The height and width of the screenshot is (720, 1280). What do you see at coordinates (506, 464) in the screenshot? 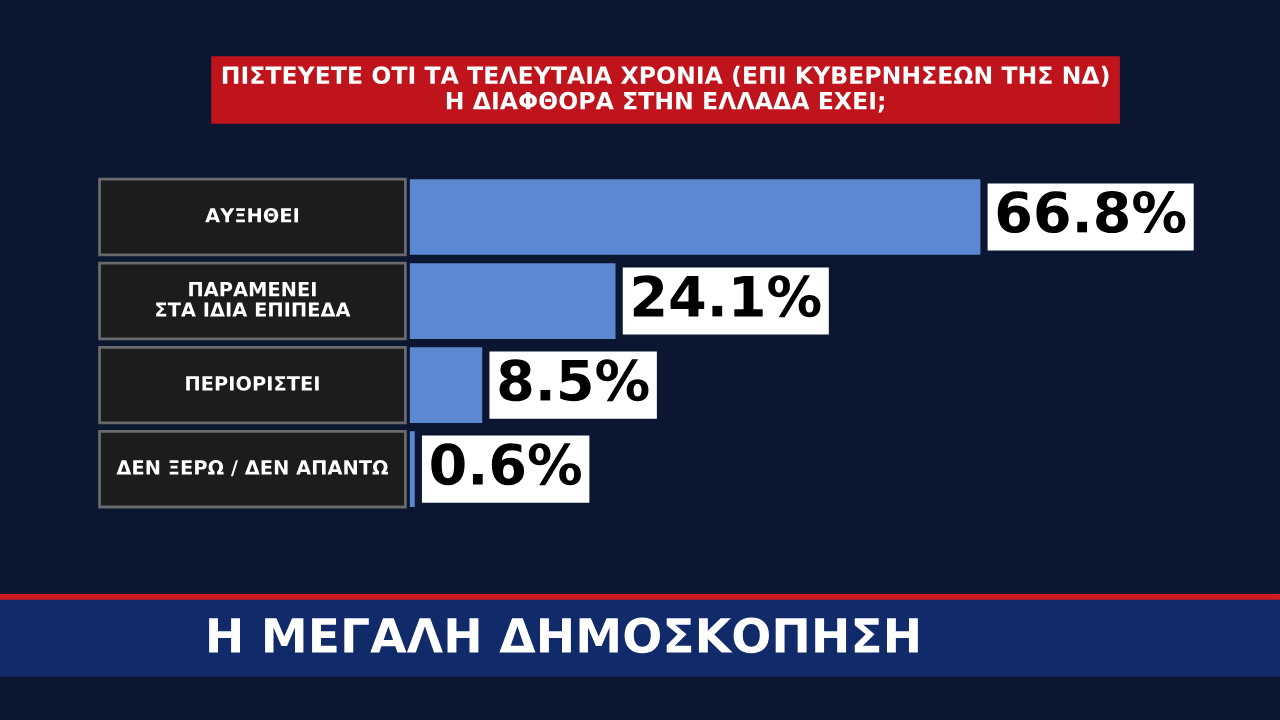
I see `data-label: 0.6%` at bounding box center [506, 464].